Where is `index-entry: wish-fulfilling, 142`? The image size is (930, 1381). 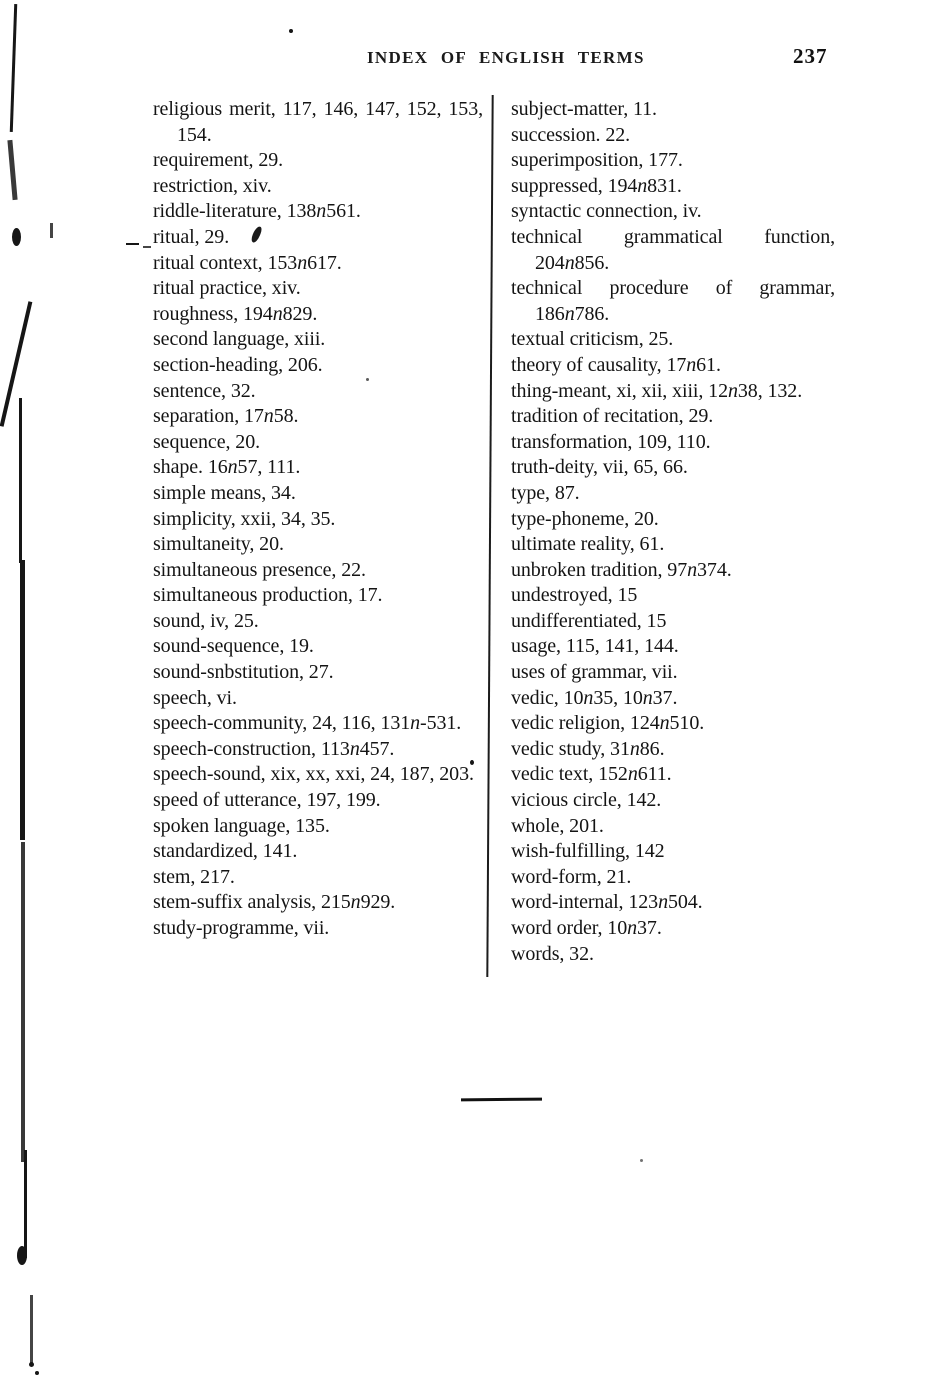
index-entry: wish-fulfilling, 142 is located at coordinates (588, 851).